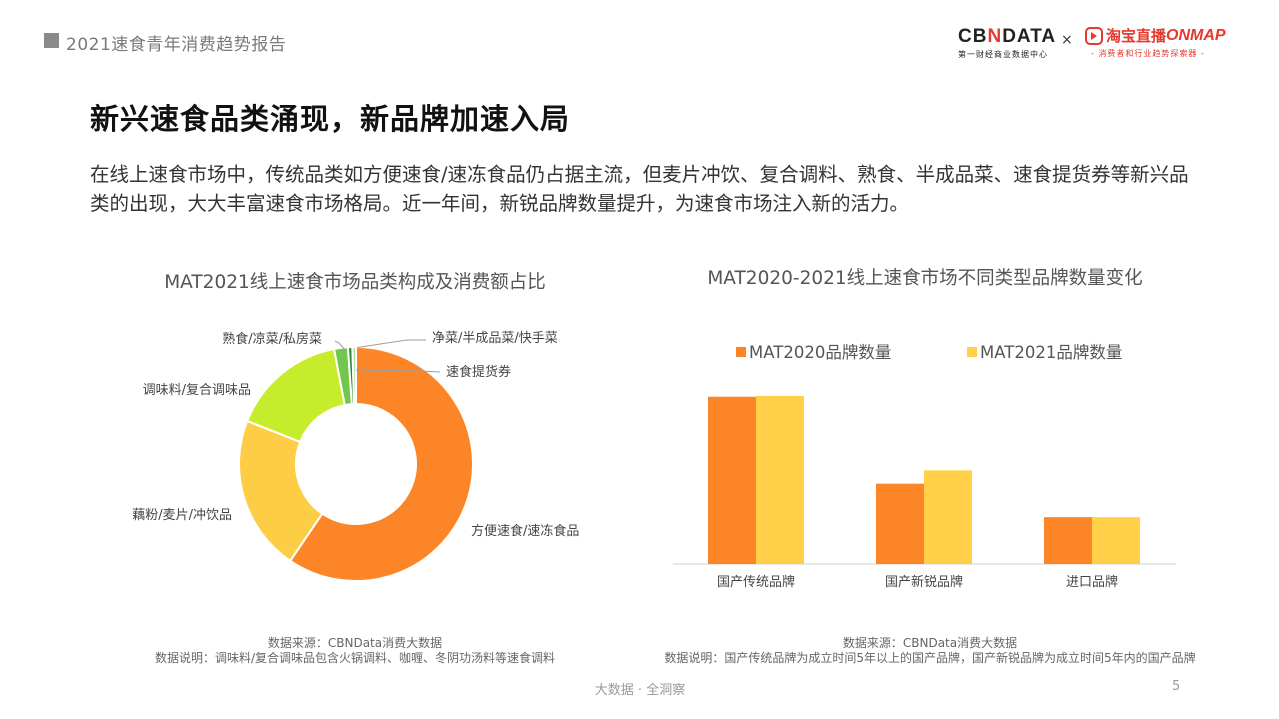 The image size is (1279, 719). I want to click on donut-chart-title: MAT2021线上速食市场品类构成及消费额占比, so click(355, 282).